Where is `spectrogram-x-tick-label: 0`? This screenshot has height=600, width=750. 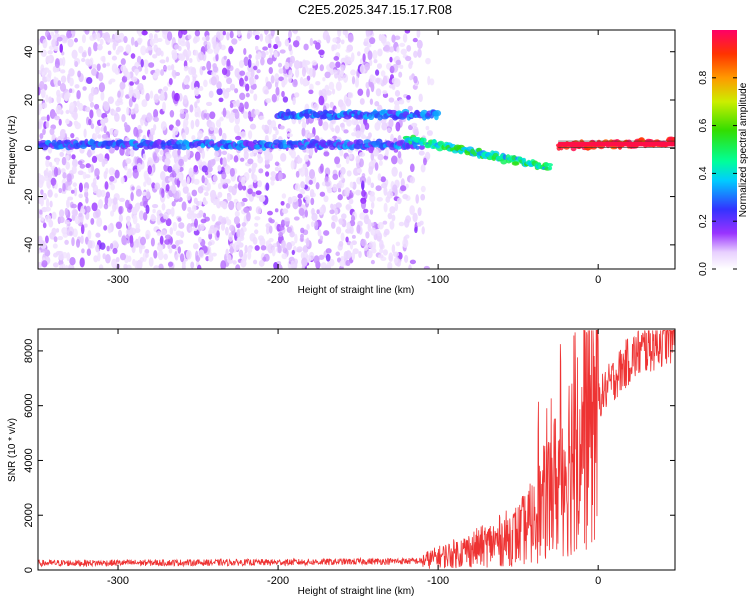
spectrogram-x-tick-label: 0 is located at coordinates (598, 280).